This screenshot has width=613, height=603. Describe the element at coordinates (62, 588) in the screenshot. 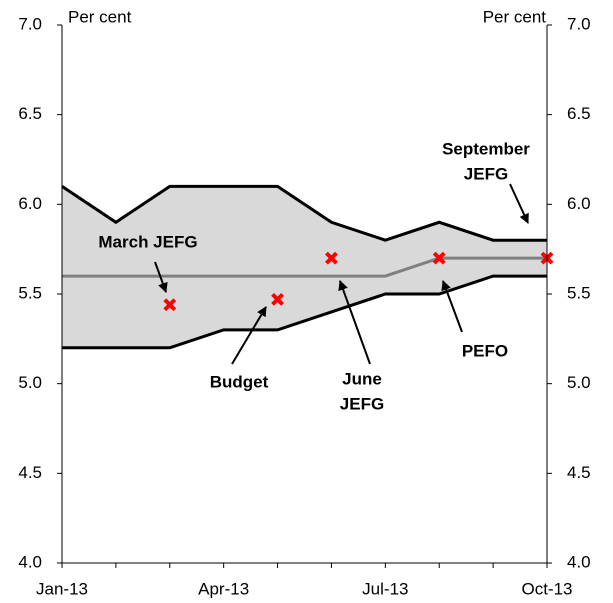

I see `x-tick-label: Jan-13` at that location.